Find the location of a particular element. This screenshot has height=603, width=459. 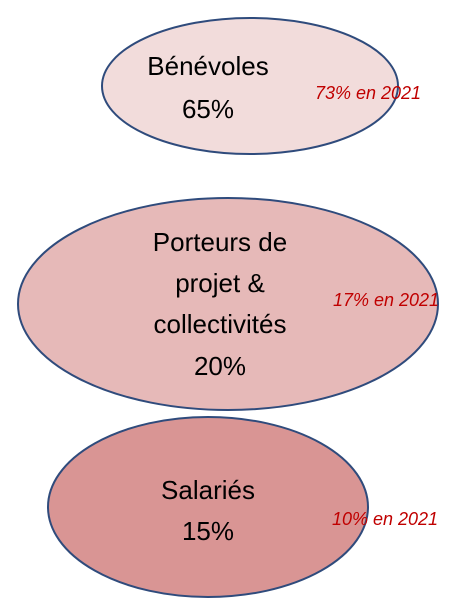

node-note: 73% en 2021 is located at coordinates (368, 93).